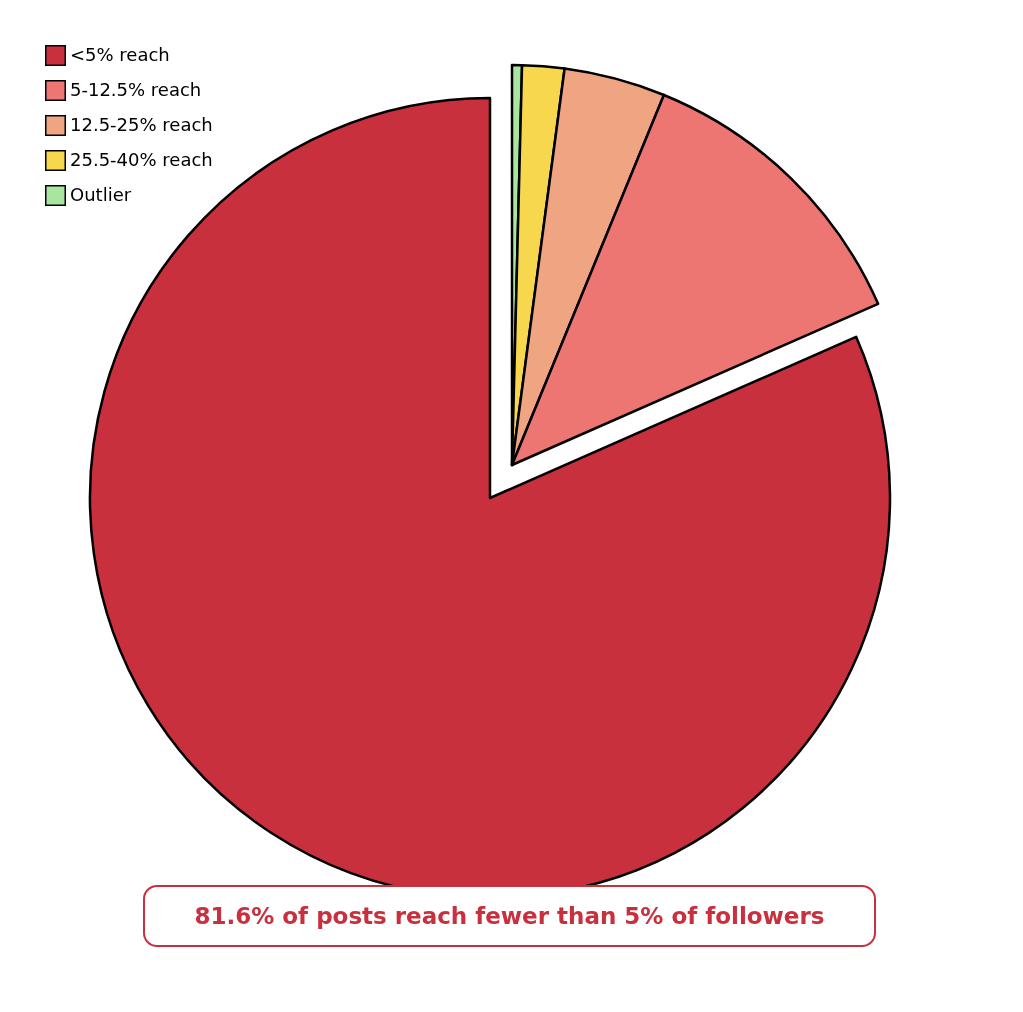 The width and height of the screenshot is (1023, 1012). I want to click on legend-label: 25.5-40% reach, so click(141, 159).